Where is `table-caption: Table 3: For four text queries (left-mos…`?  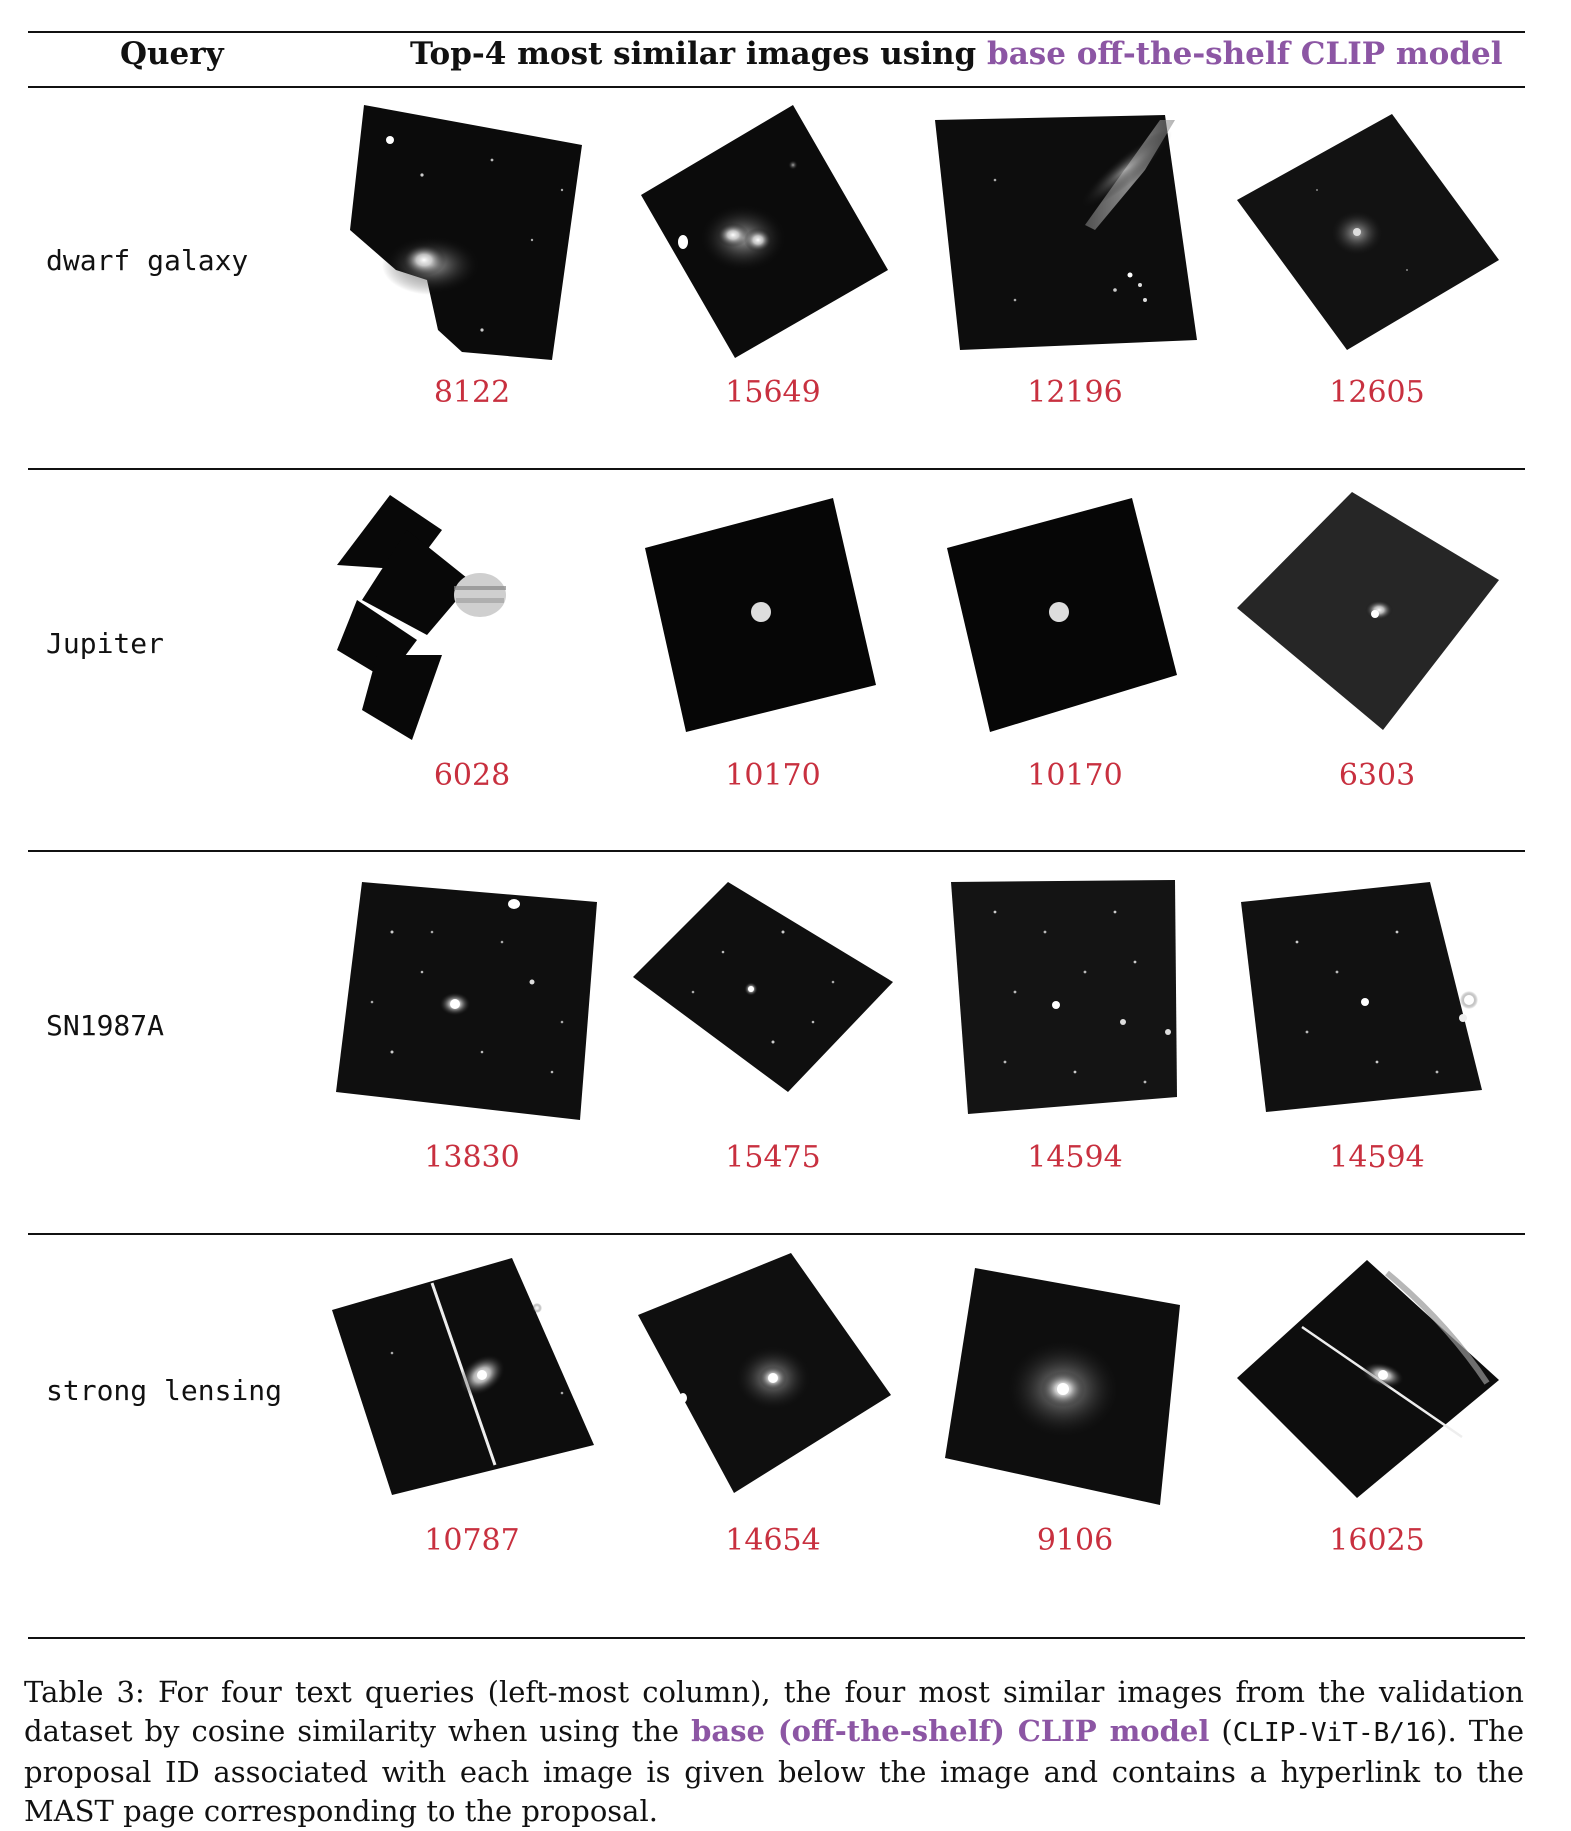 table-caption: Table 3: For four text queries (left-mos… is located at coordinates (774, 1752).